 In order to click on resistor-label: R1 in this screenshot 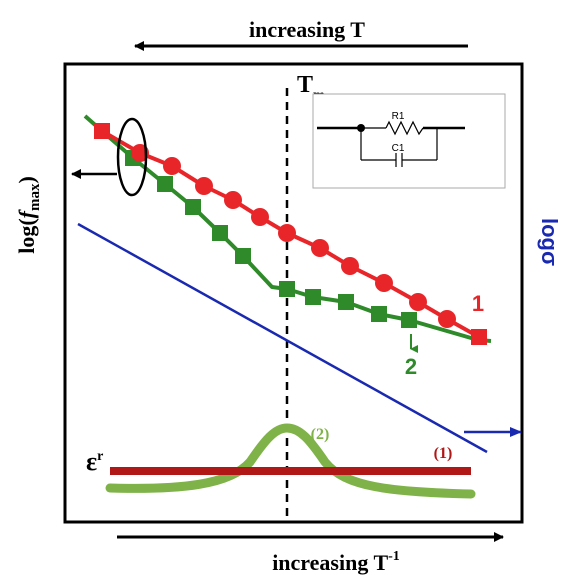, I will do `click(398, 116)`.